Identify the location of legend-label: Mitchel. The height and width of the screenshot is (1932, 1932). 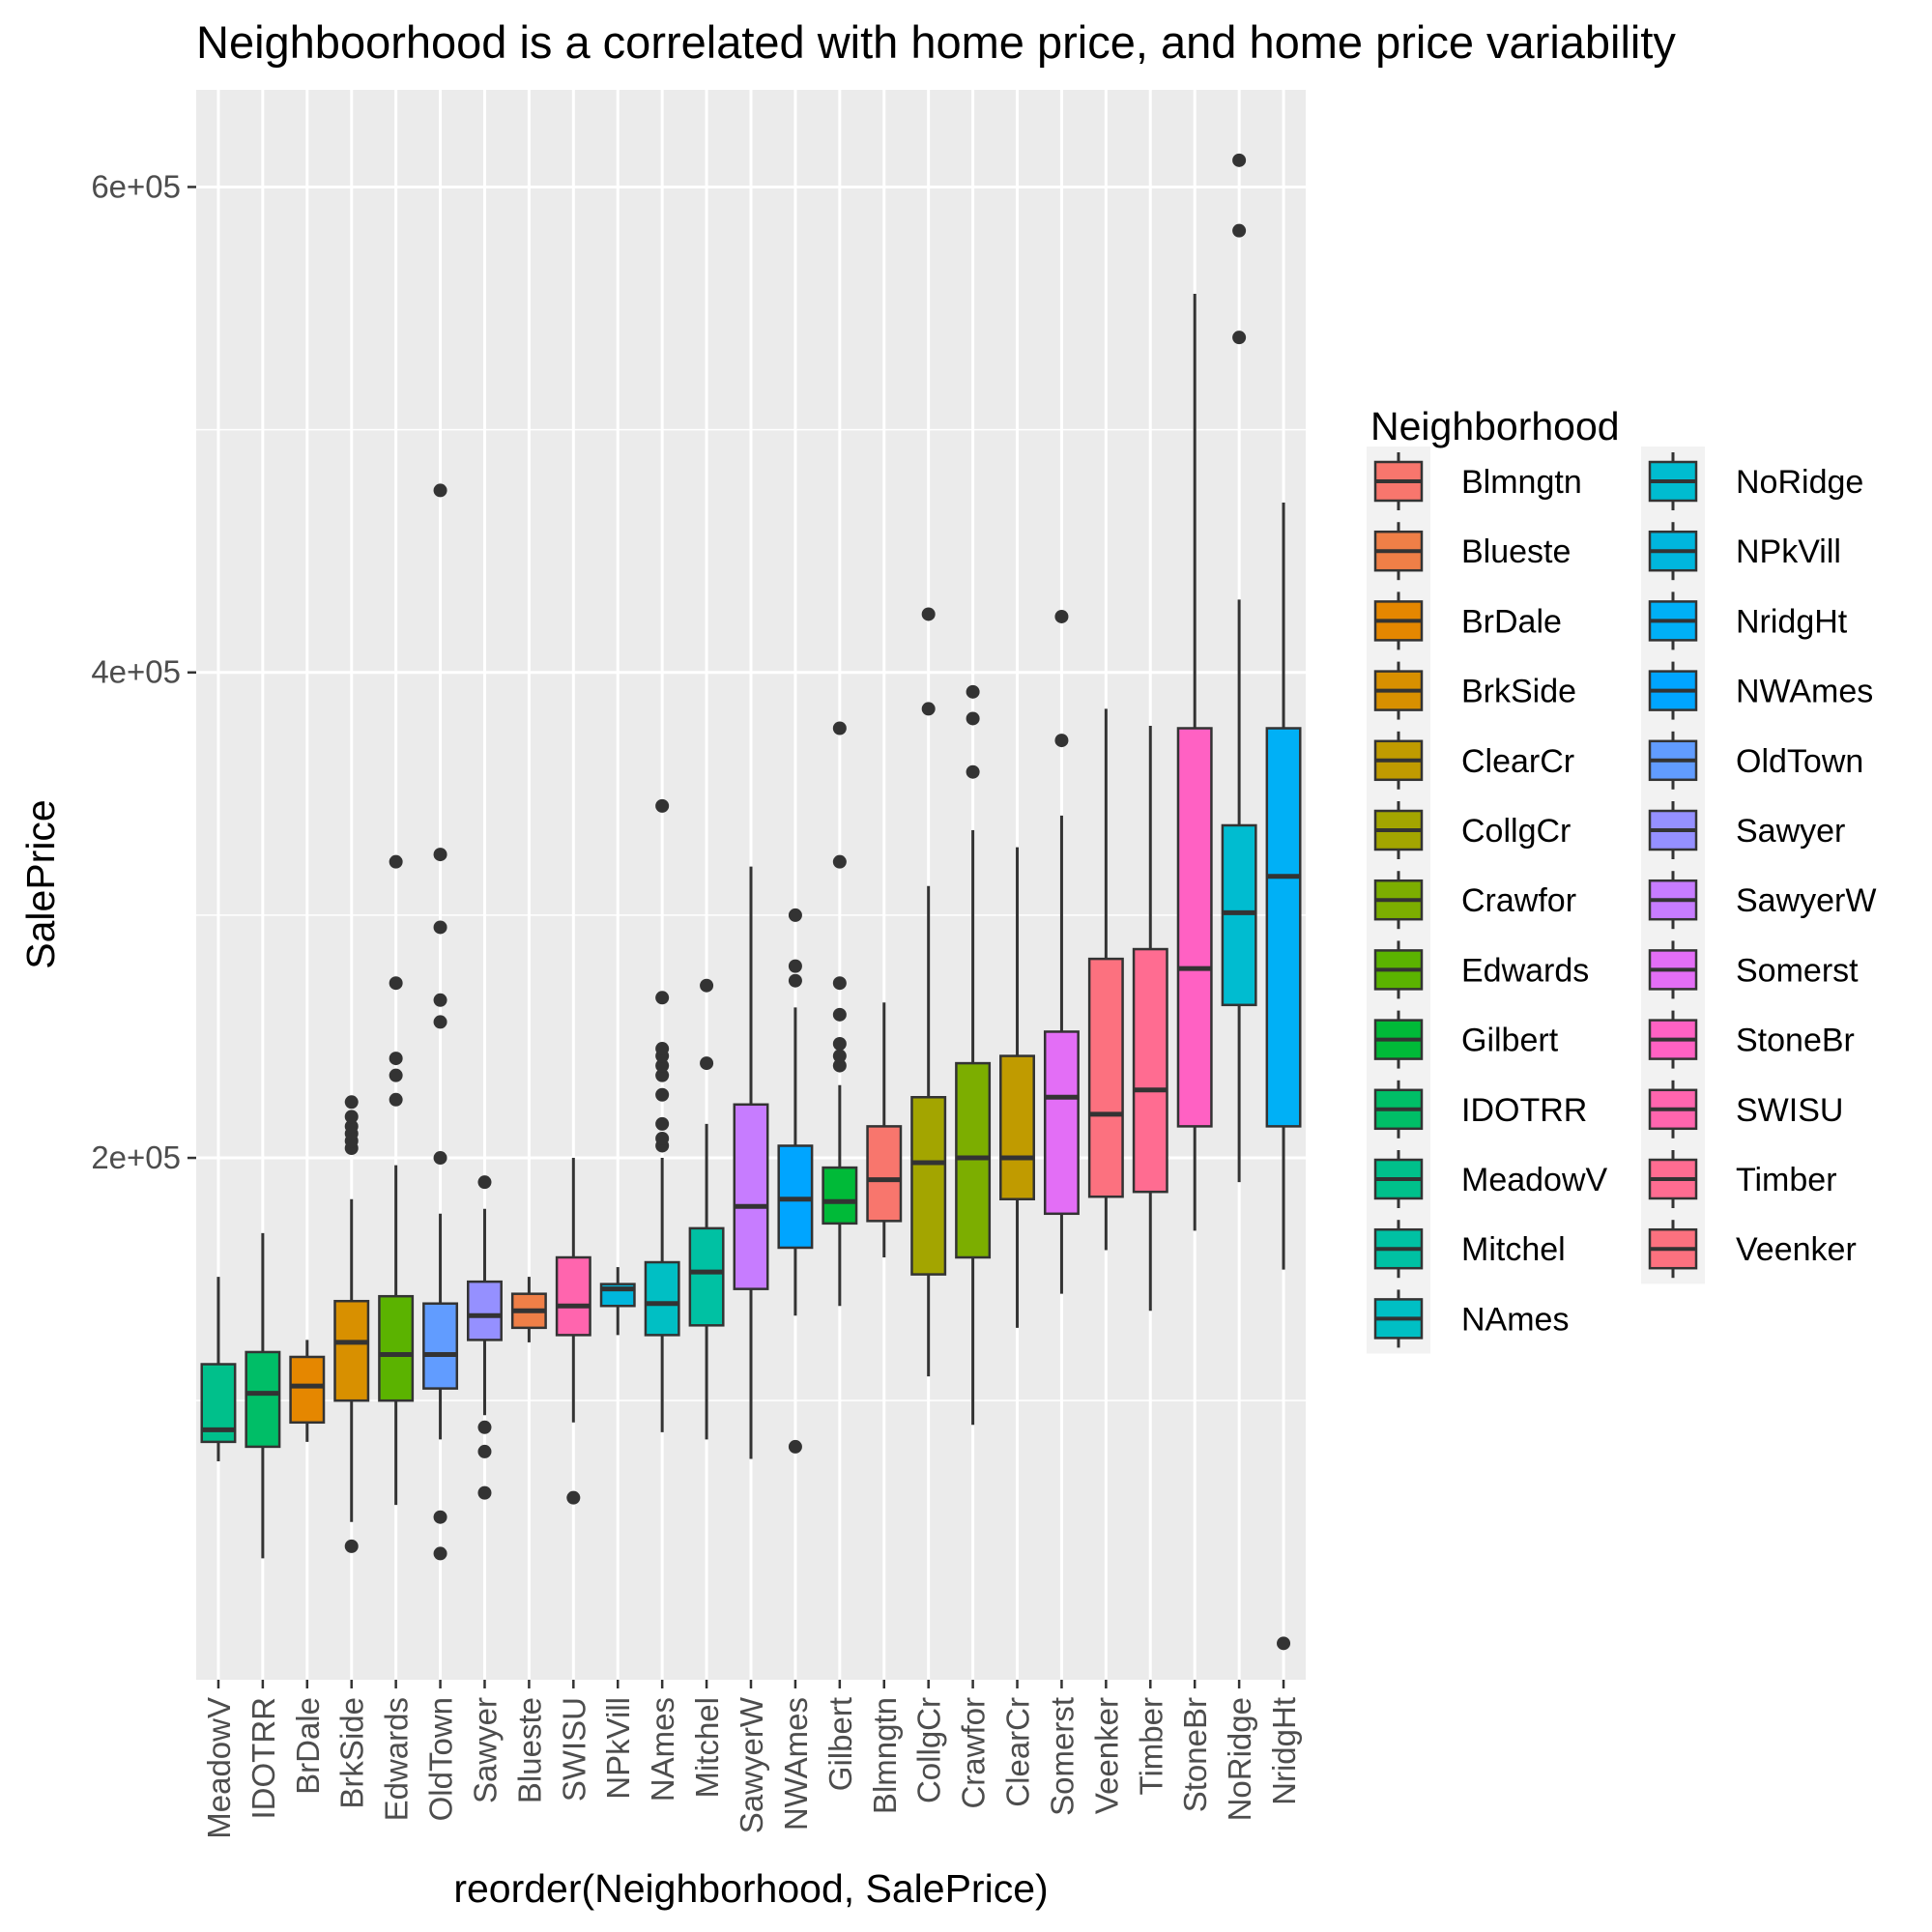
(1513, 1250).